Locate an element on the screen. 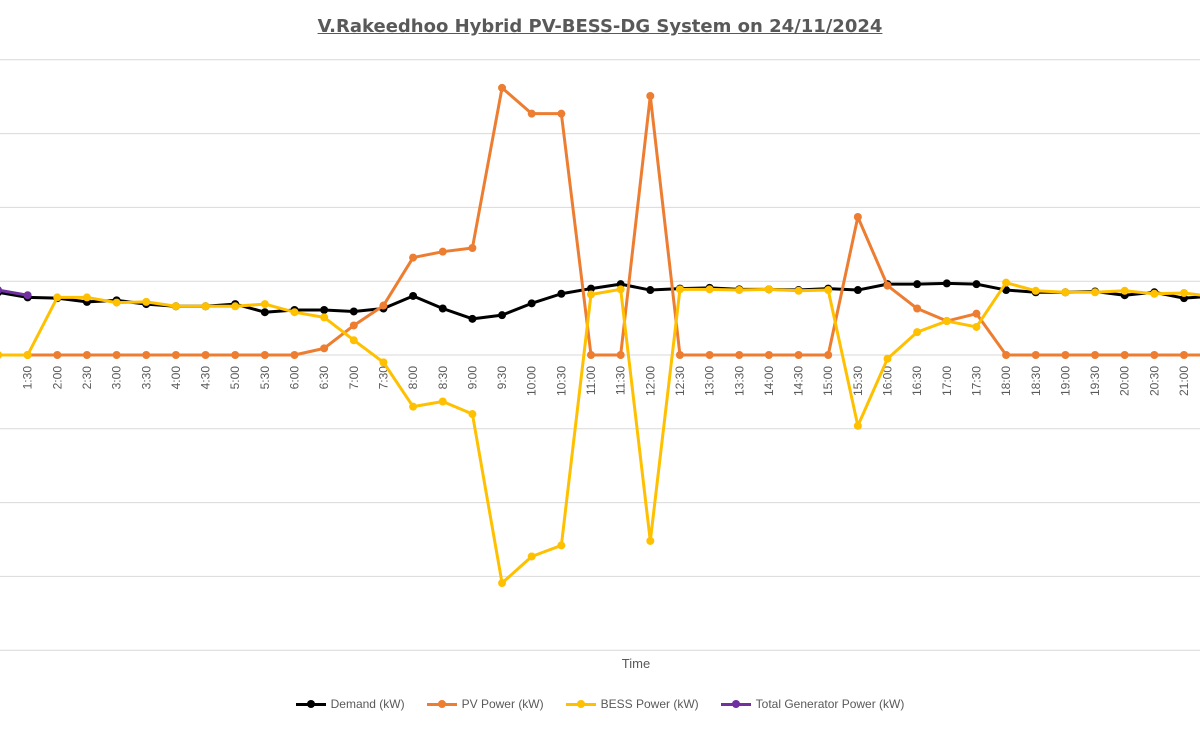 Image resolution: width=1200 pixels, height=730 pixels. x-tick-label: 4:30 is located at coordinates (206, 378).